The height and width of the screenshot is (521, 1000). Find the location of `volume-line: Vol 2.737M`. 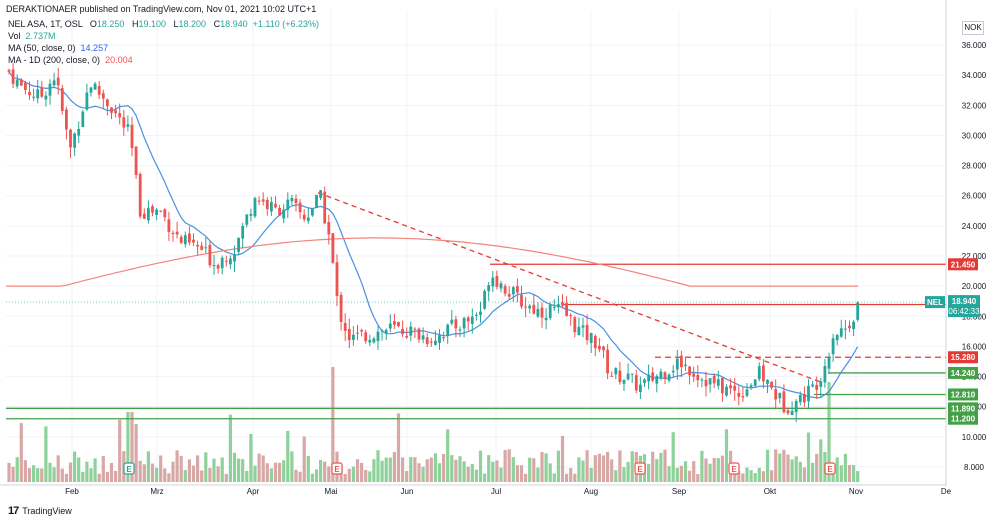

volume-line: Vol 2.737M is located at coordinates (163, 36).